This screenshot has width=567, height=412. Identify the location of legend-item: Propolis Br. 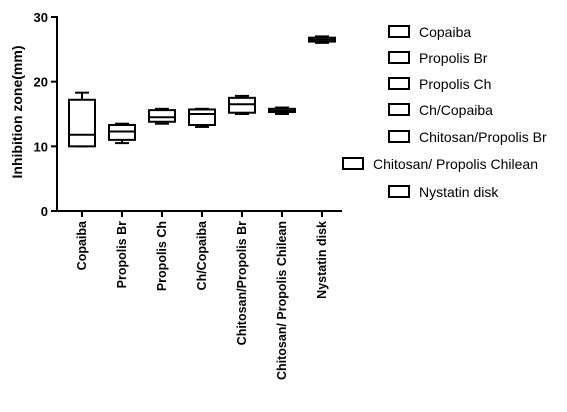
(438, 58).